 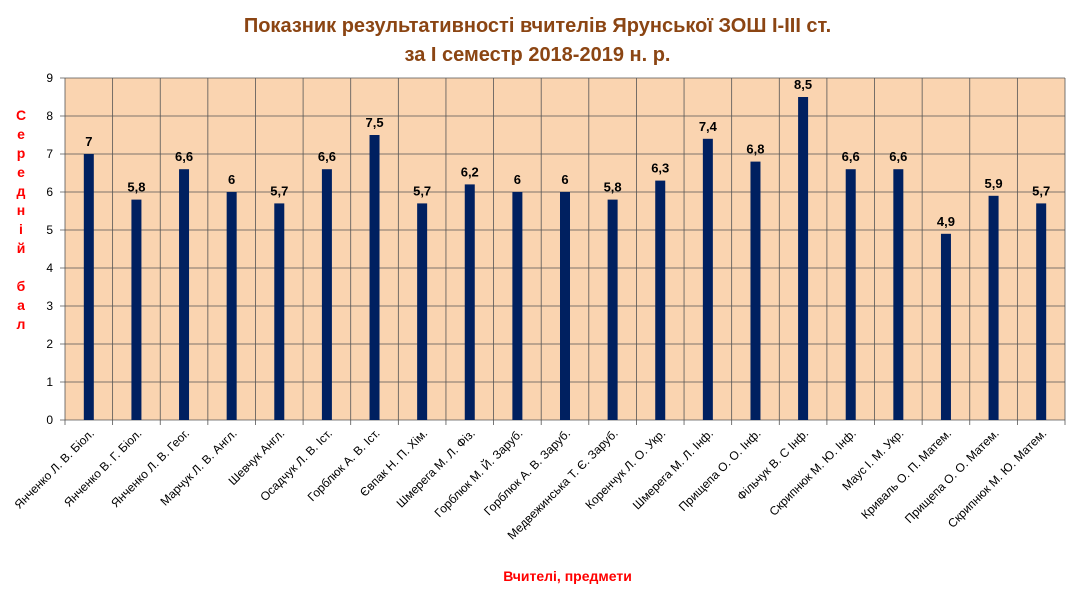 I want to click on y-tick-label: 3, so click(x=49, y=306).